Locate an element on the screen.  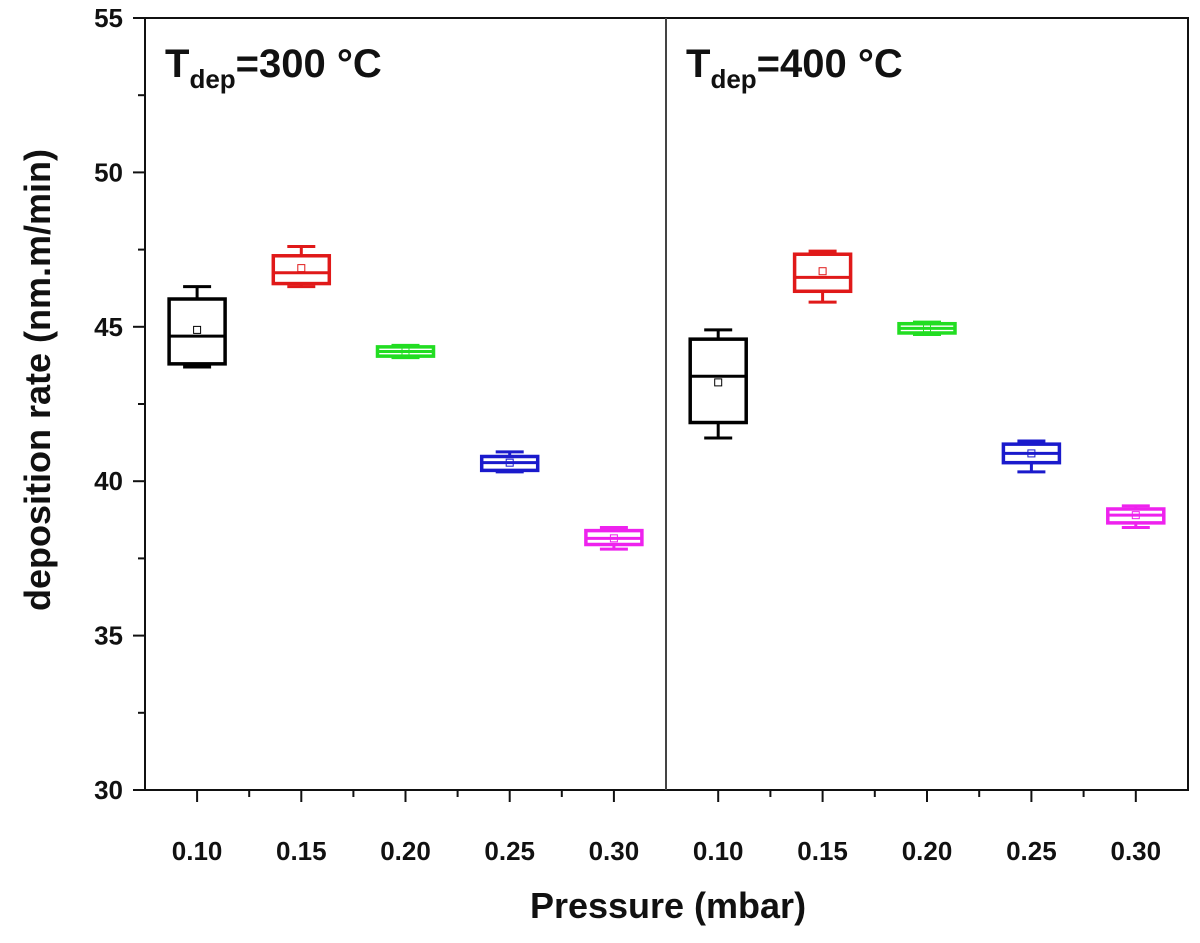
panel-title: Tdep=300 °C is located at coordinates (273, 68).